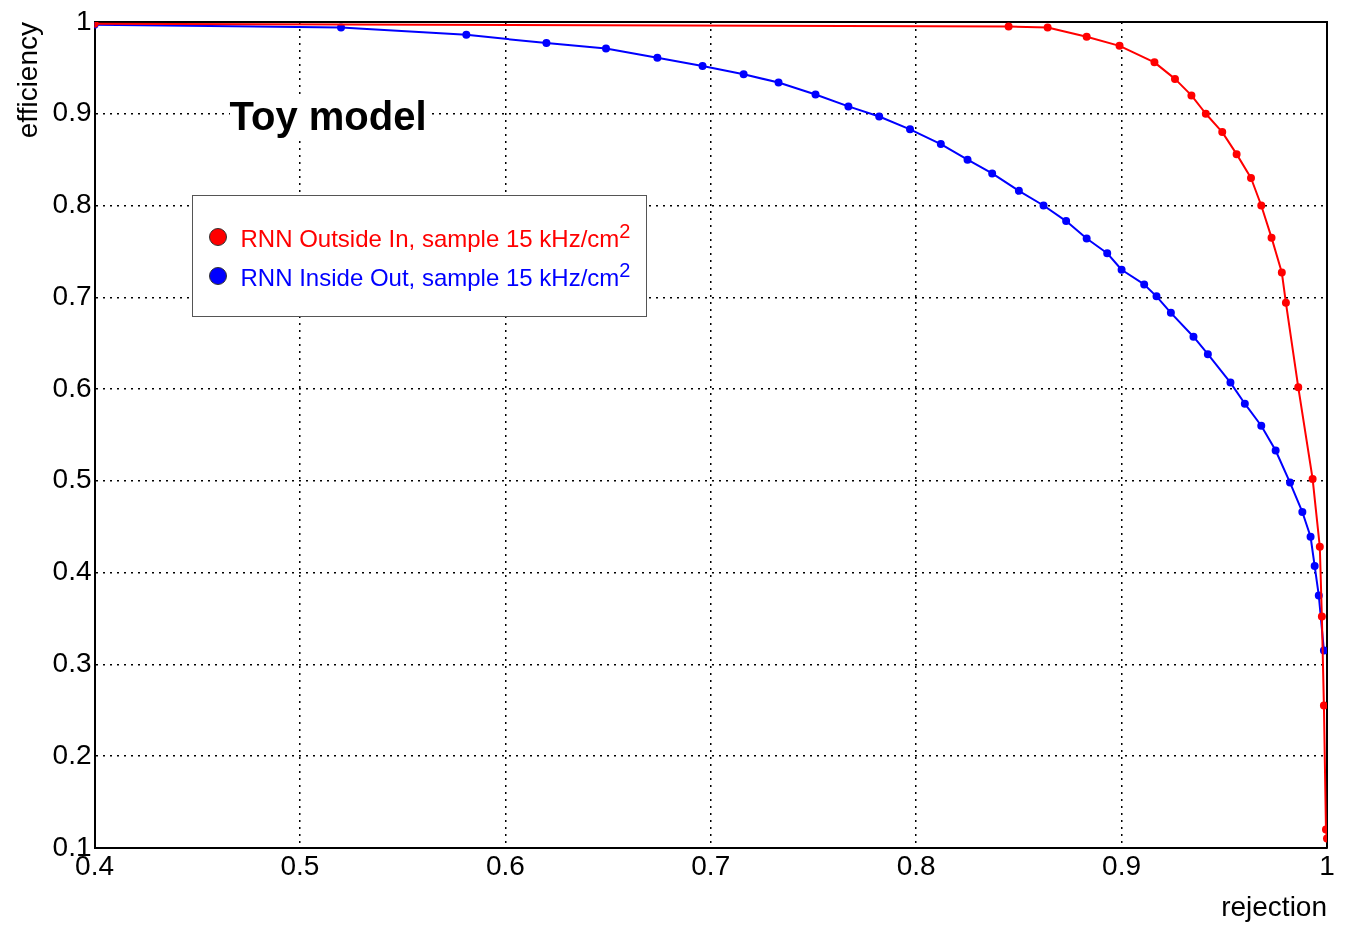 This screenshot has height=933, width=1353. I want to click on y-tick-label: 0.9, so click(72, 112).